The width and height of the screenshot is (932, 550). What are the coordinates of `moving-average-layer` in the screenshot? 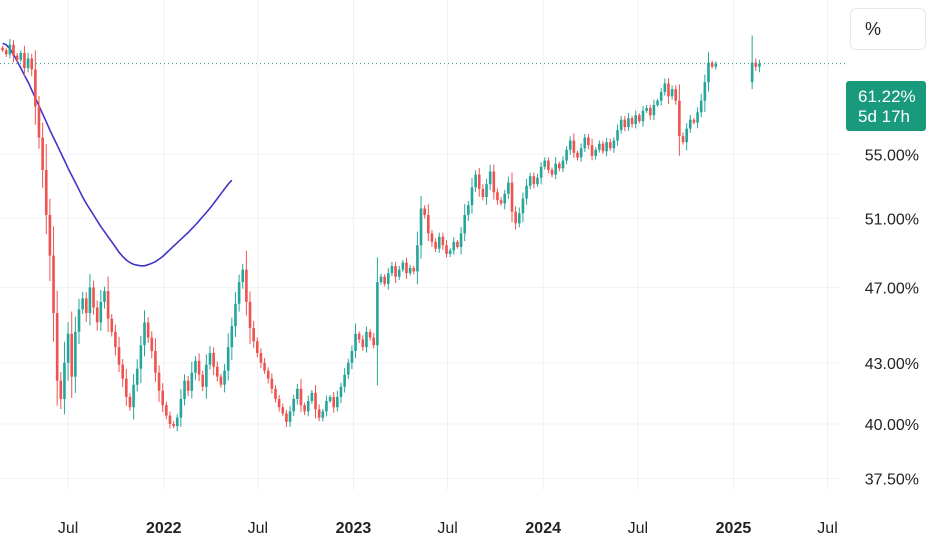 It's located at (117, 154).